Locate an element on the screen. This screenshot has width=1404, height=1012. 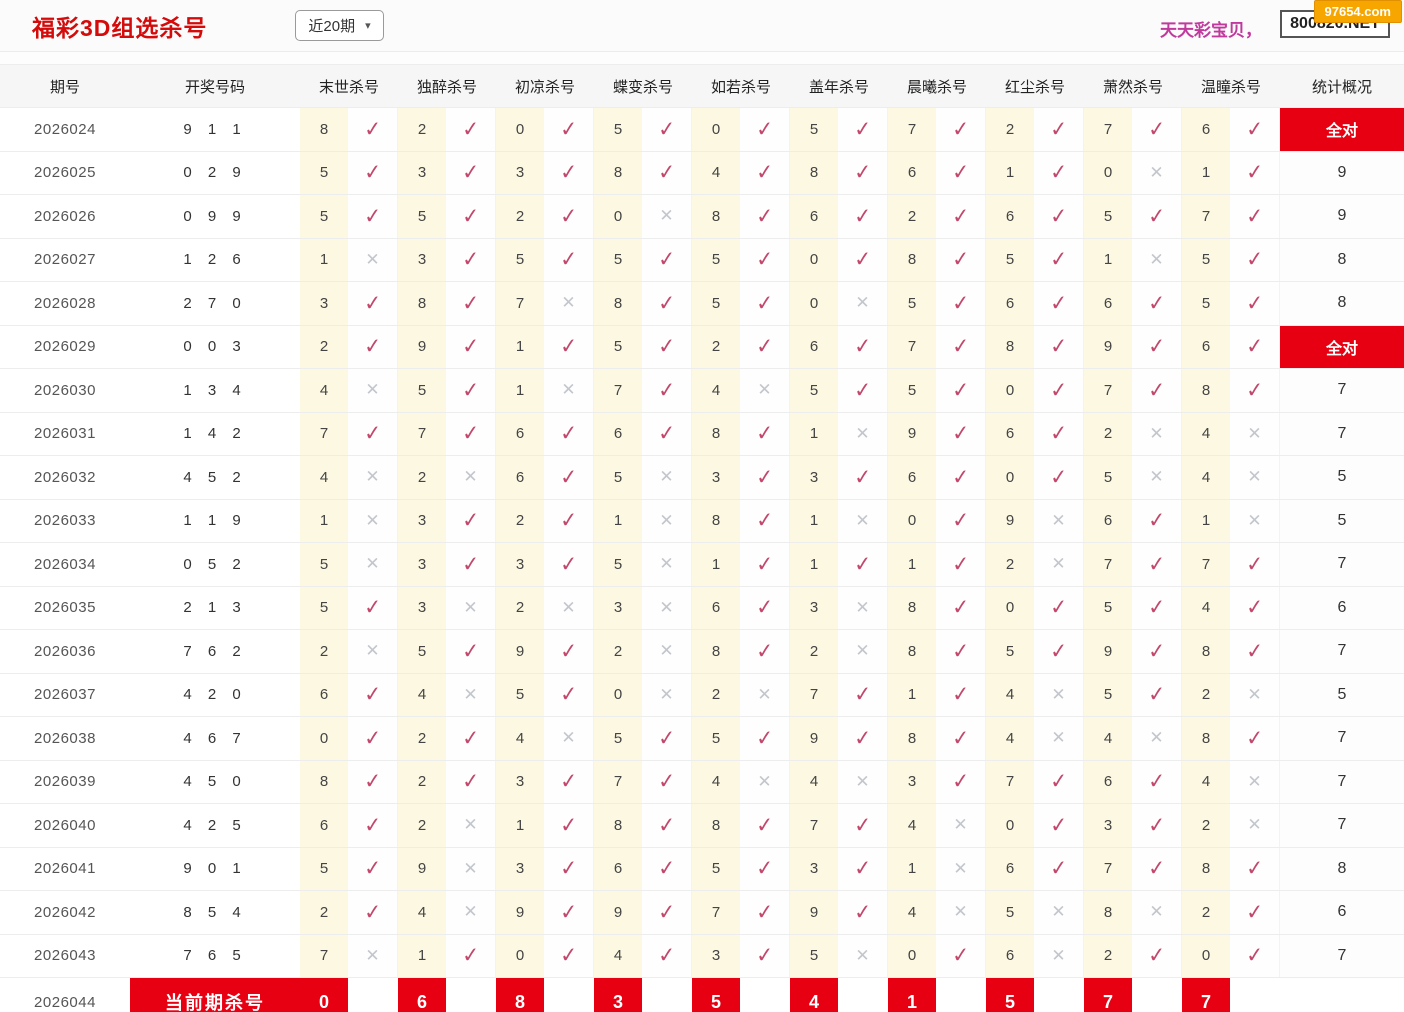
current-kill-number-cell: 7 is located at coordinates (1108, 995).